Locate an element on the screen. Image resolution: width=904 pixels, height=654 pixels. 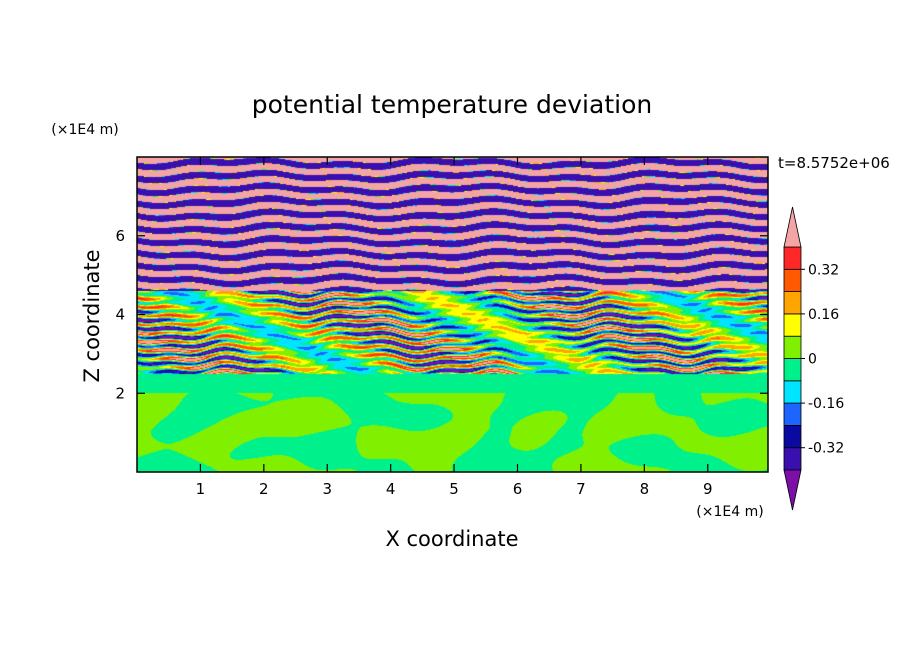
x-tick-label: 1 is located at coordinates (201, 489).